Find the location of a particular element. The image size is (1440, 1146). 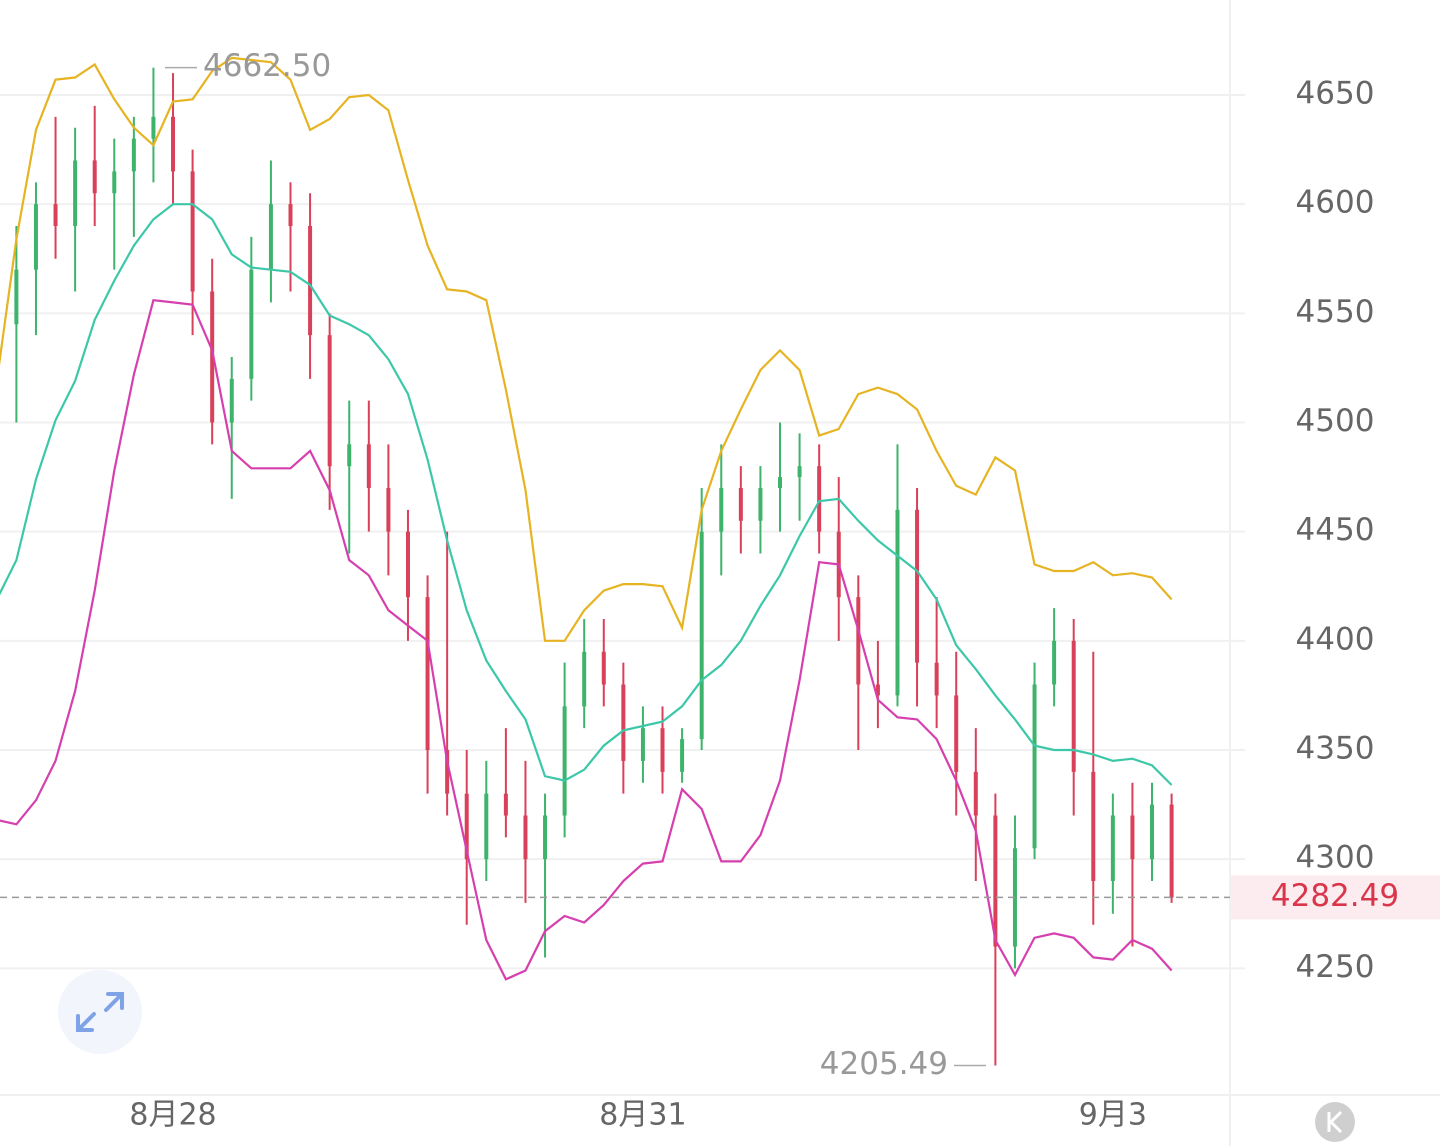

x-tick-label: 9月3 is located at coordinates (1113, 1115).